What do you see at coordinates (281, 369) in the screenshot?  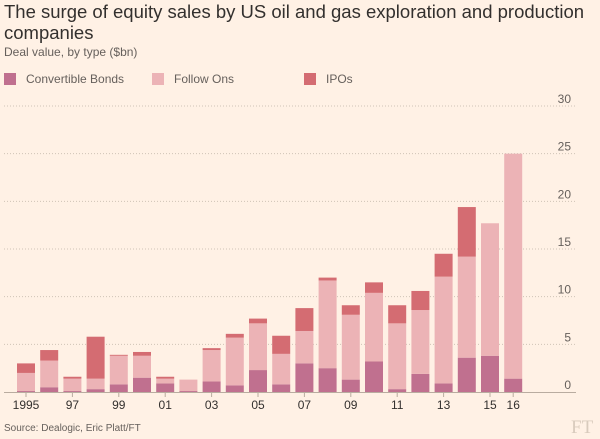 I see `bar-follow-ons-2006` at bounding box center [281, 369].